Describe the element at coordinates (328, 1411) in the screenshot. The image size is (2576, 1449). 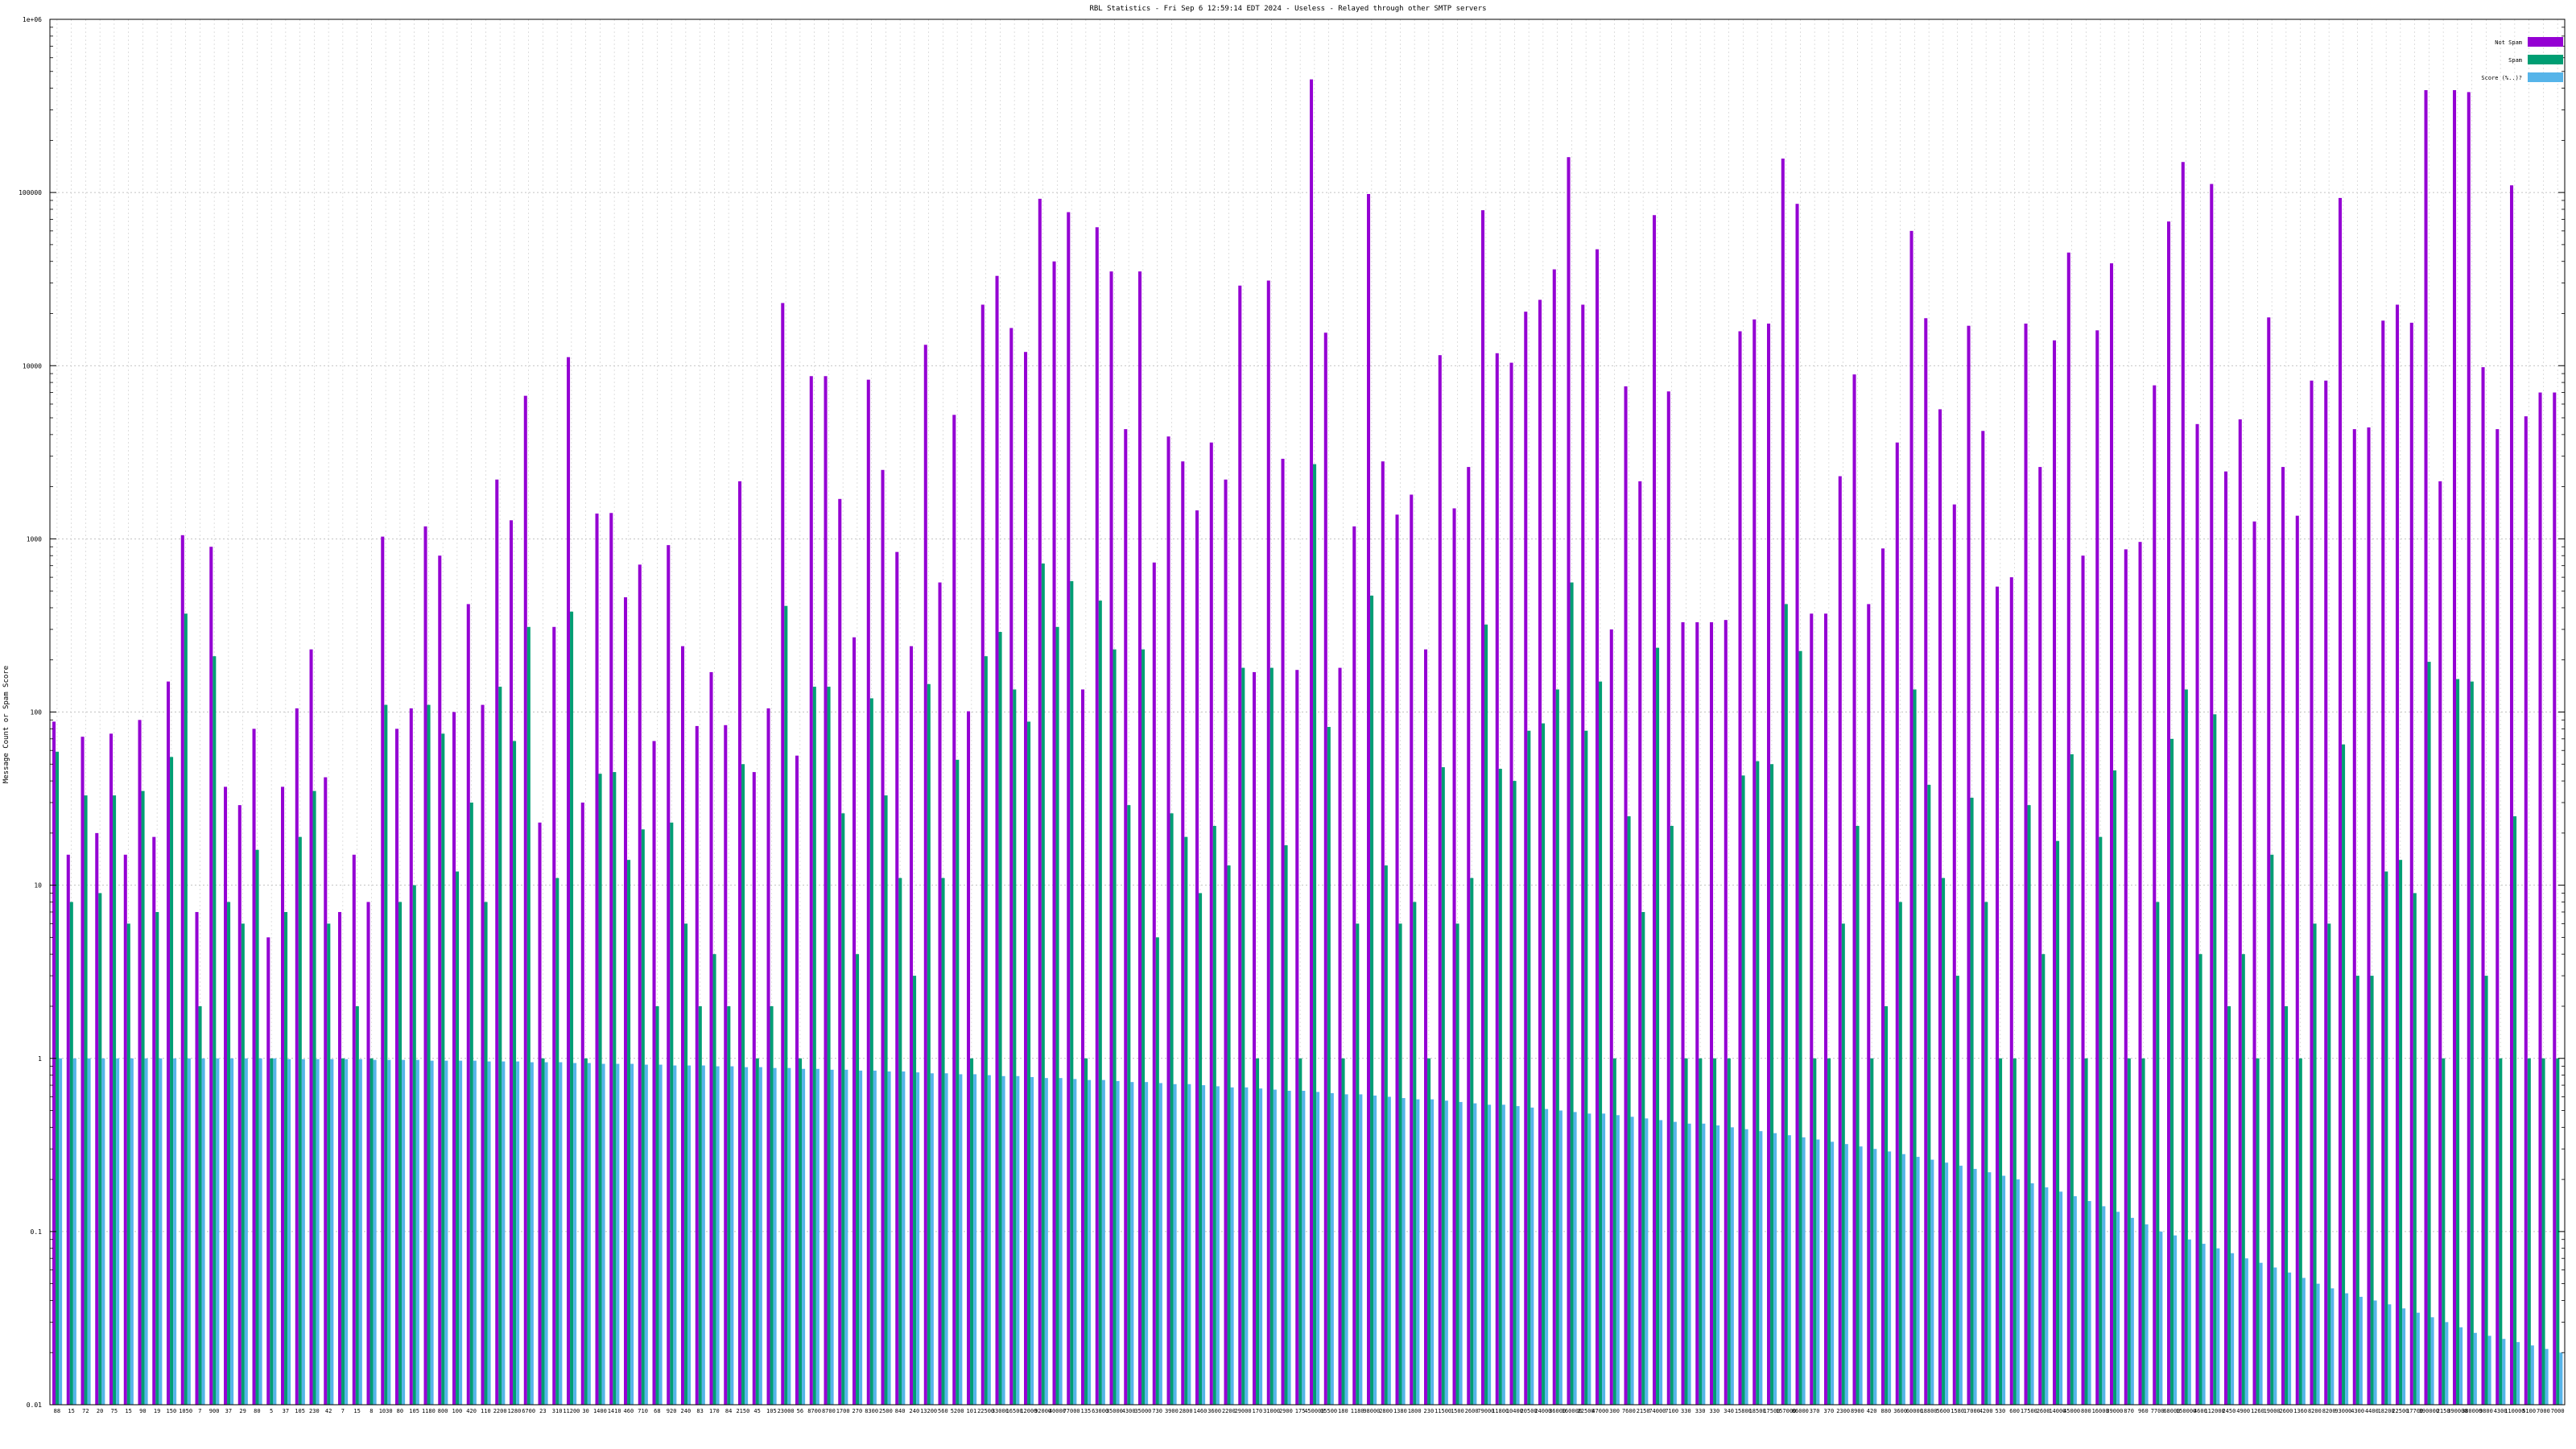
I see `x-tick-label: 42` at that location.